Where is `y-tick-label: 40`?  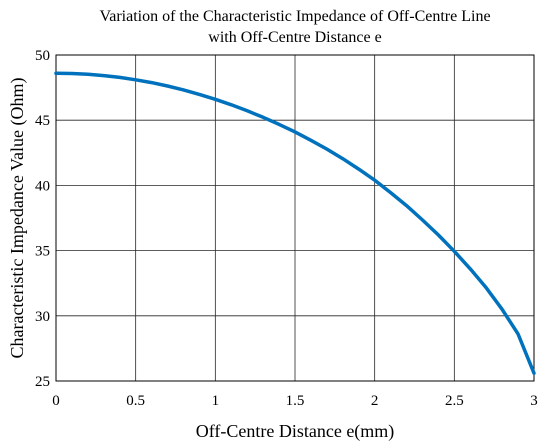 y-tick-label: 40 is located at coordinates (42, 186).